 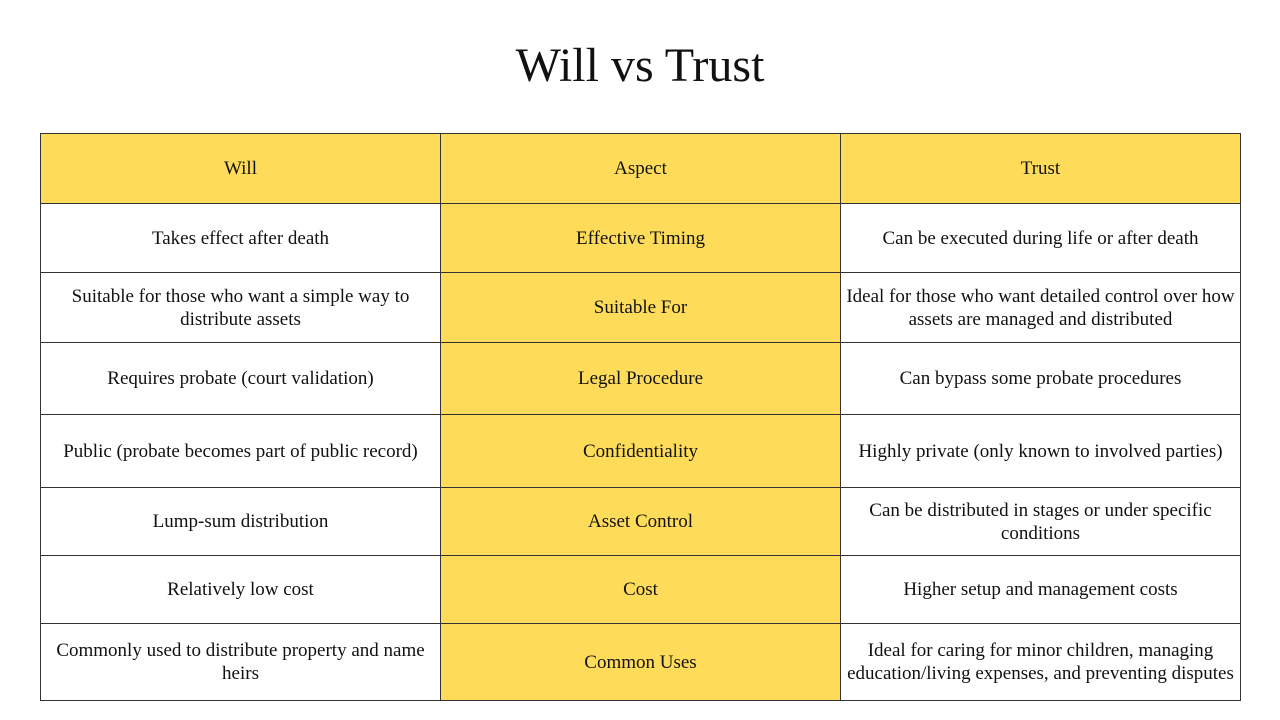 I want to click on aspect-cell: Suitable For, so click(x=640, y=307).